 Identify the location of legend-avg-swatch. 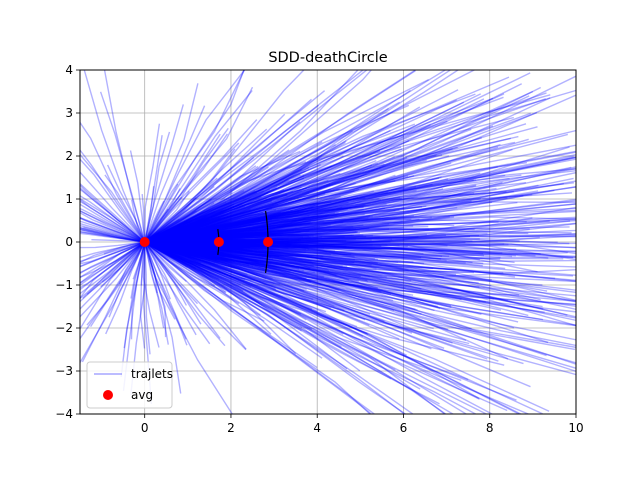
(108, 395).